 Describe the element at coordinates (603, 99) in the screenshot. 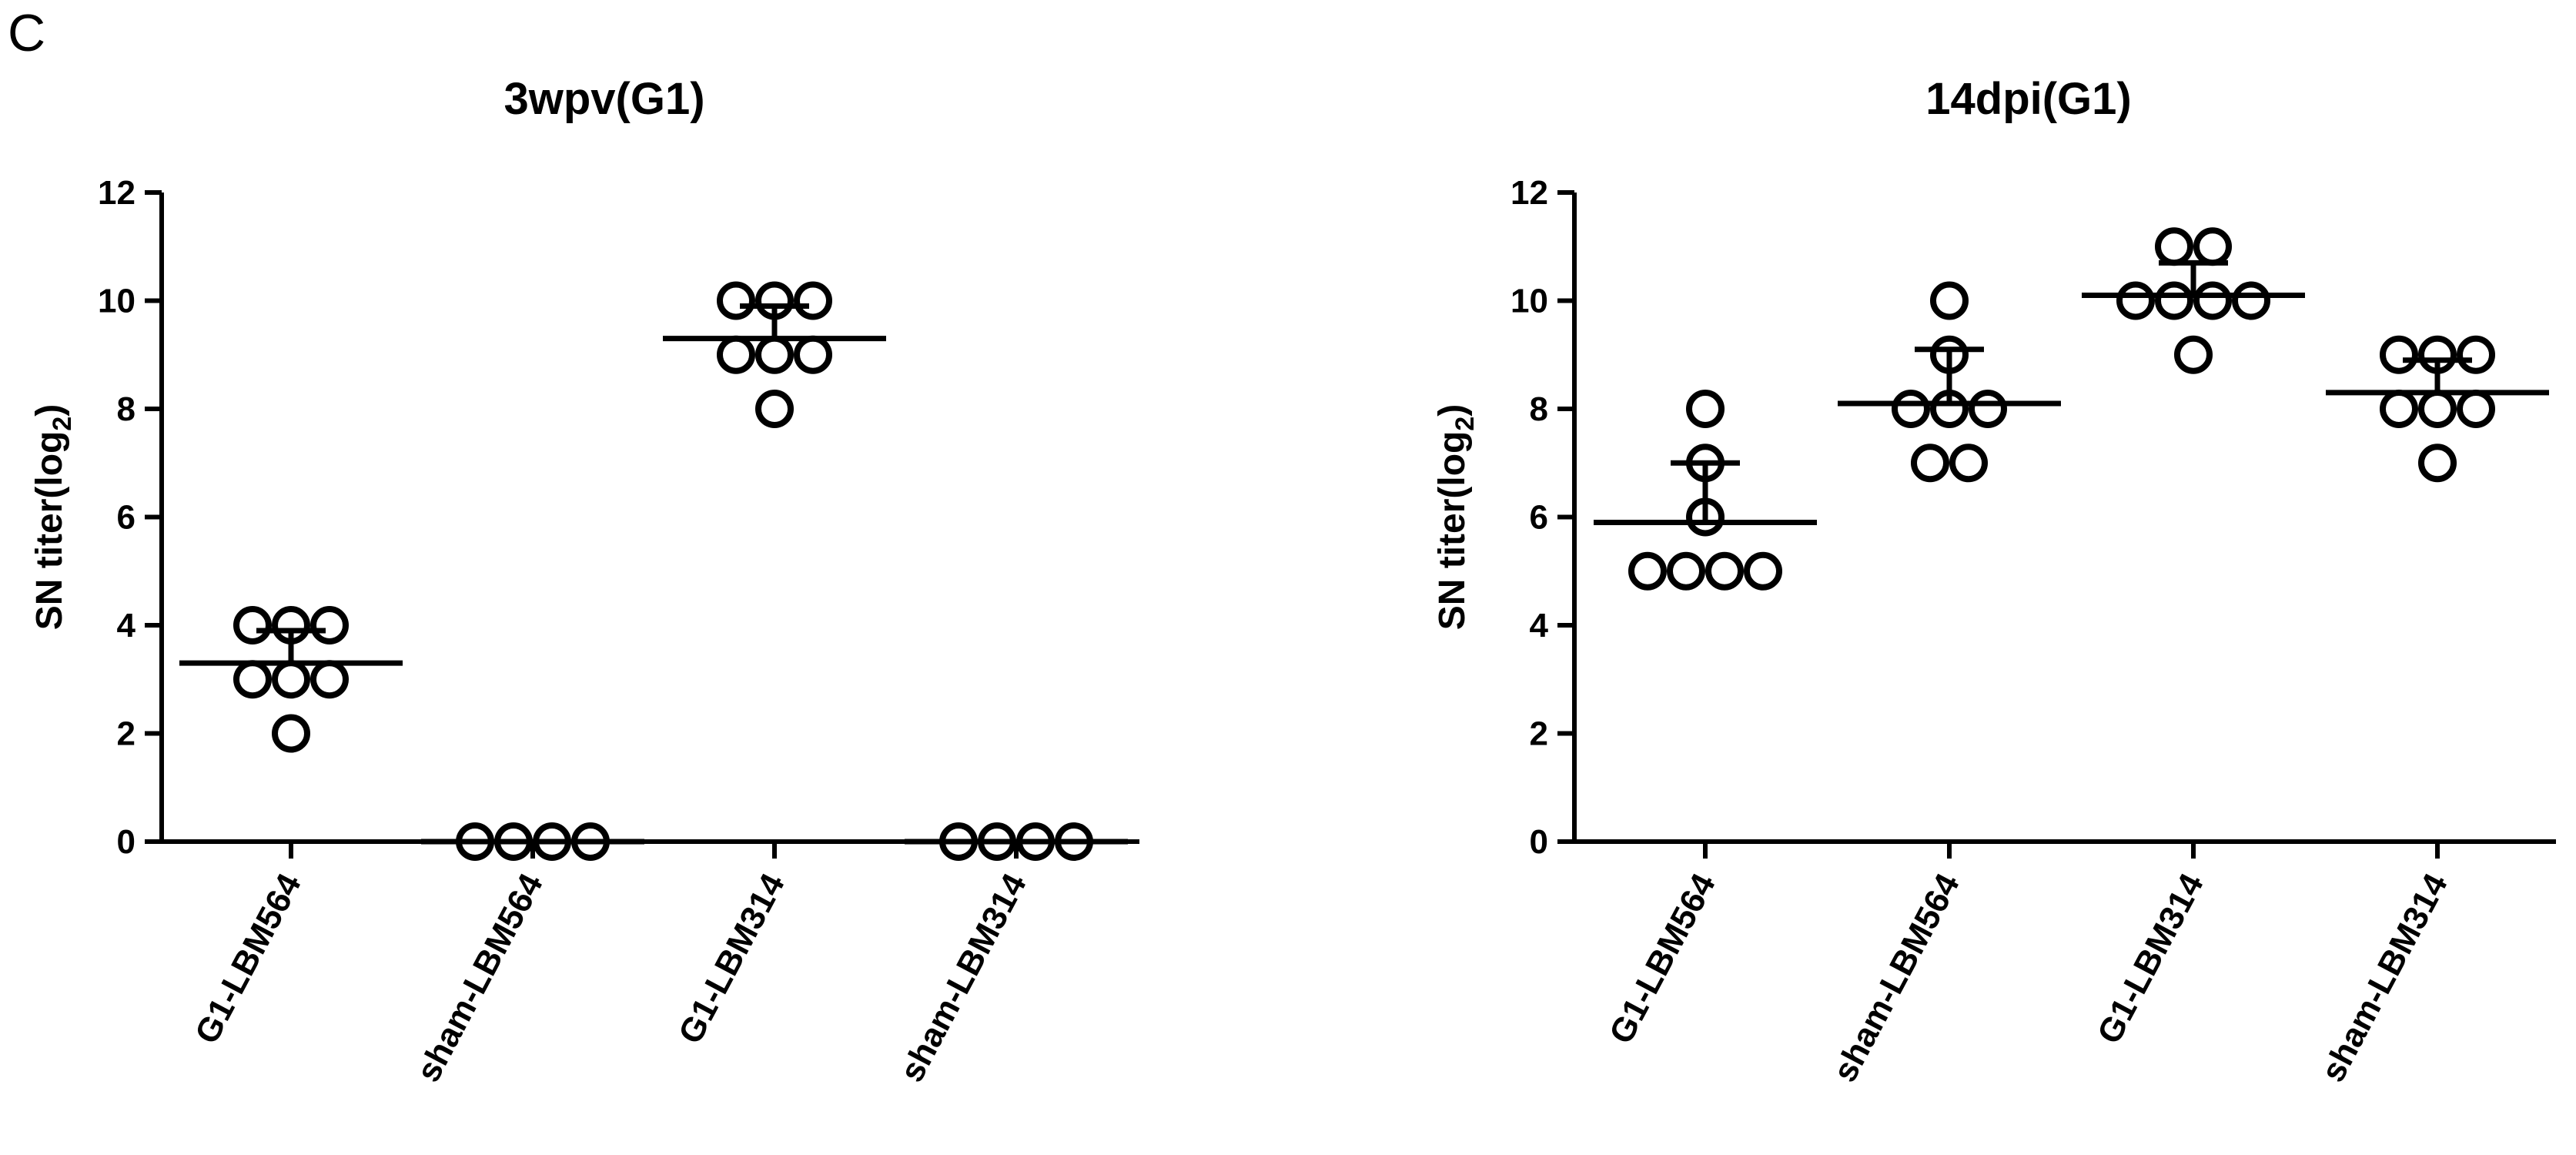

I see `chart-title: 3wpv(G1)` at that location.